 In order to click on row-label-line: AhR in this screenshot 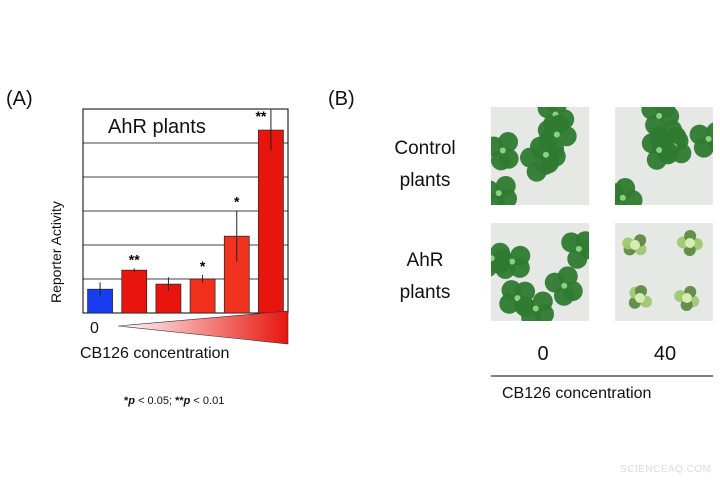, I will do `click(425, 260)`.